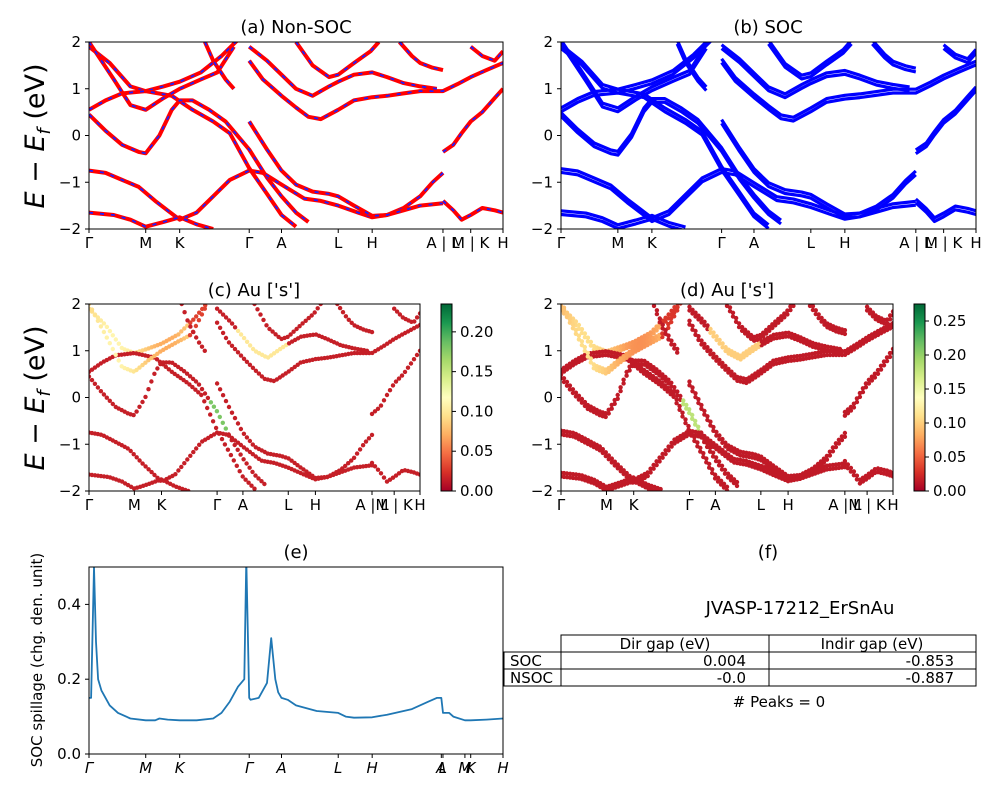 Image resolution: width=1000 pixels, height=800 pixels. What do you see at coordinates (44, 392) in the screenshot?
I see `band-ylabel-mid-sub: f` at bounding box center [44, 392].